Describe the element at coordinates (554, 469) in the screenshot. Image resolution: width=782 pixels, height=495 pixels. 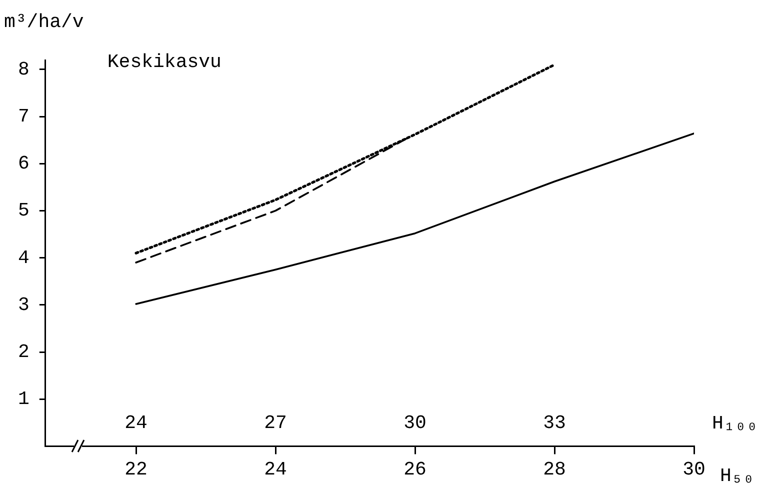
I see `x-tick-label: 28` at that location.